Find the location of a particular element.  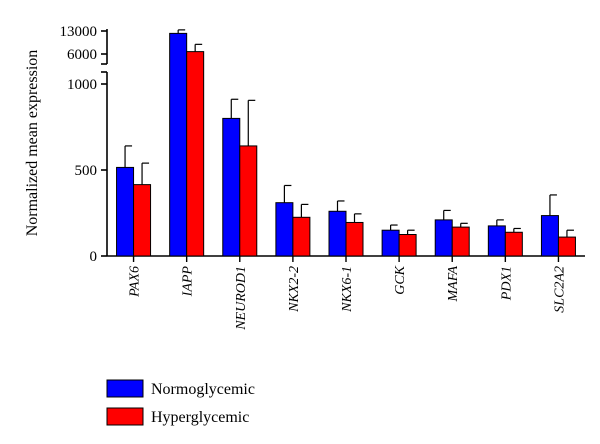

category-label: PDX1 is located at coordinates (506, 283).